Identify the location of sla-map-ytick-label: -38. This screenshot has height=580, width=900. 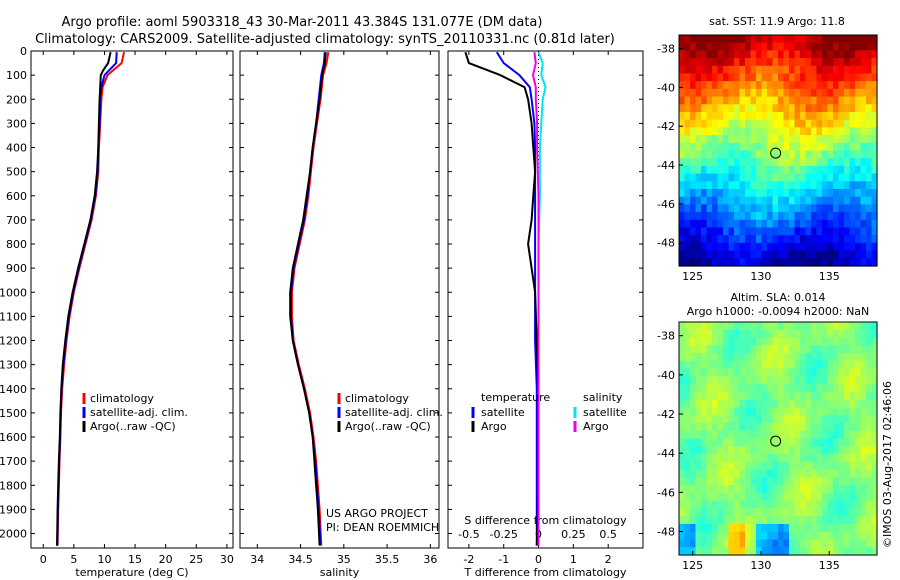
(666, 336).